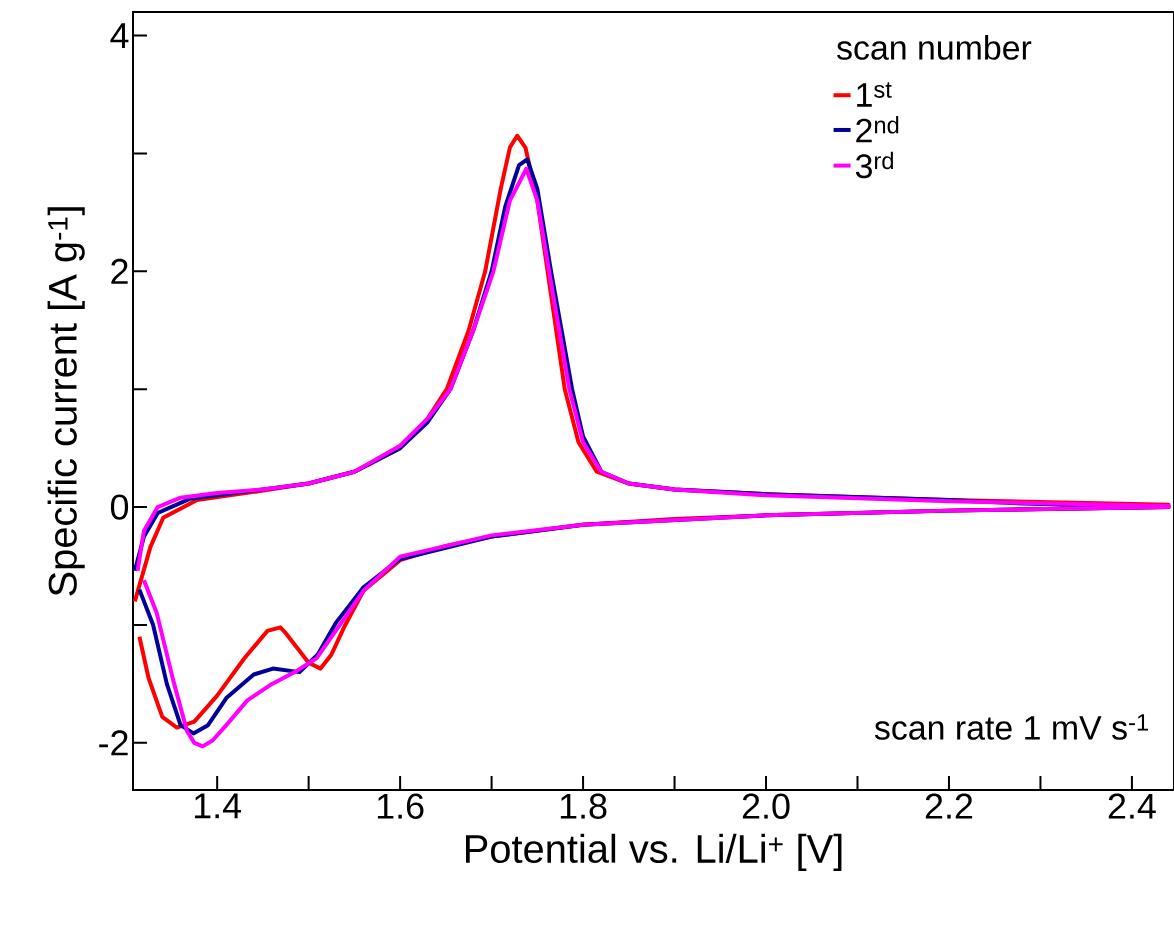 The height and width of the screenshot is (938, 1174). What do you see at coordinates (766, 806) in the screenshot?
I see `x-tick-label: 2.0` at bounding box center [766, 806].